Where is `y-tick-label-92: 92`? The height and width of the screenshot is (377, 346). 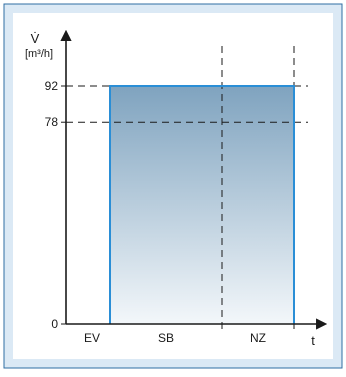 y-tick-label-92: 92 is located at coordinates (52, 86).